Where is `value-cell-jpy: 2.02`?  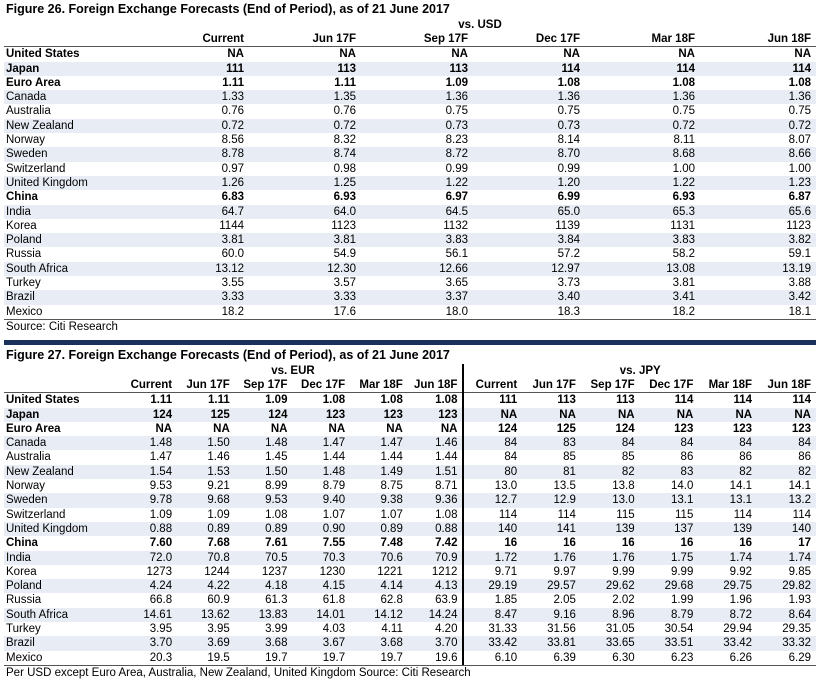 value-cell-jpy: 2.02 is located at coordinates (623, 600).